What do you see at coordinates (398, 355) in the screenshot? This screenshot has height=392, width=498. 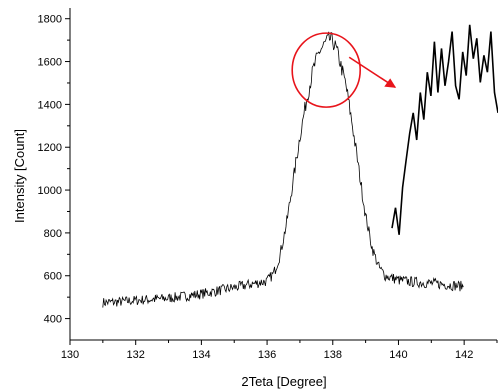 I see `x-tick-label: 140` at bounding box center [398, 355].